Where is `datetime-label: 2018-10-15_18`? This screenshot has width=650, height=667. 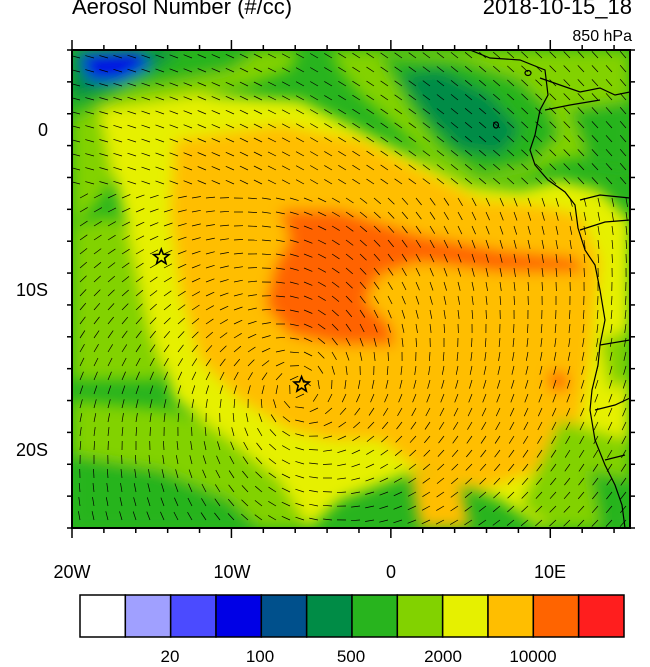
datetime-label: 2018-10-15_18 is located at coordinates (557, 9).